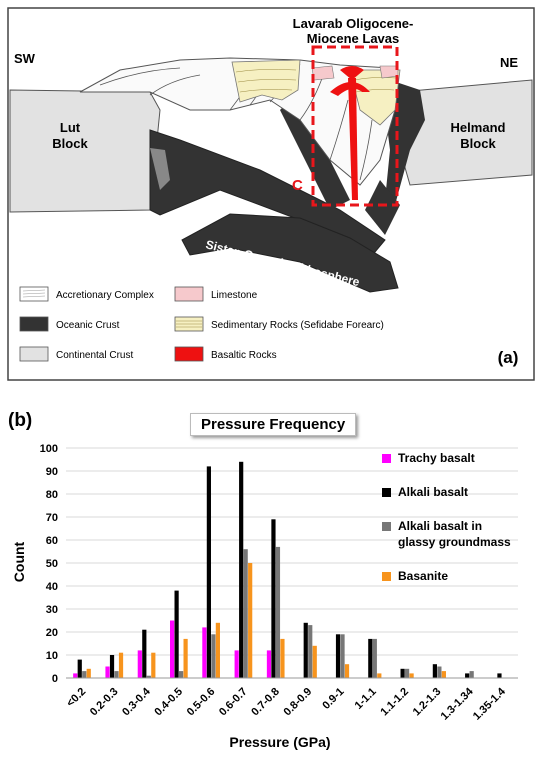  What do you see at coordinates (394, 702) in the screenshot?
I see `x-tick-label: 1.1-1.2` at bounding box center [394, 702].